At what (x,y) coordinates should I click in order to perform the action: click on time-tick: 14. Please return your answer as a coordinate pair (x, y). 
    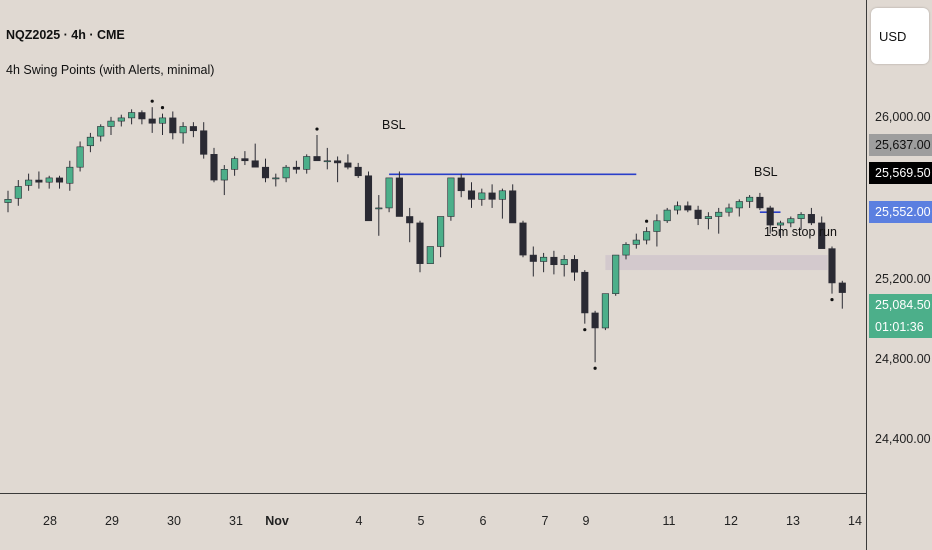
    Looking at the image, I should click on (855, 521).